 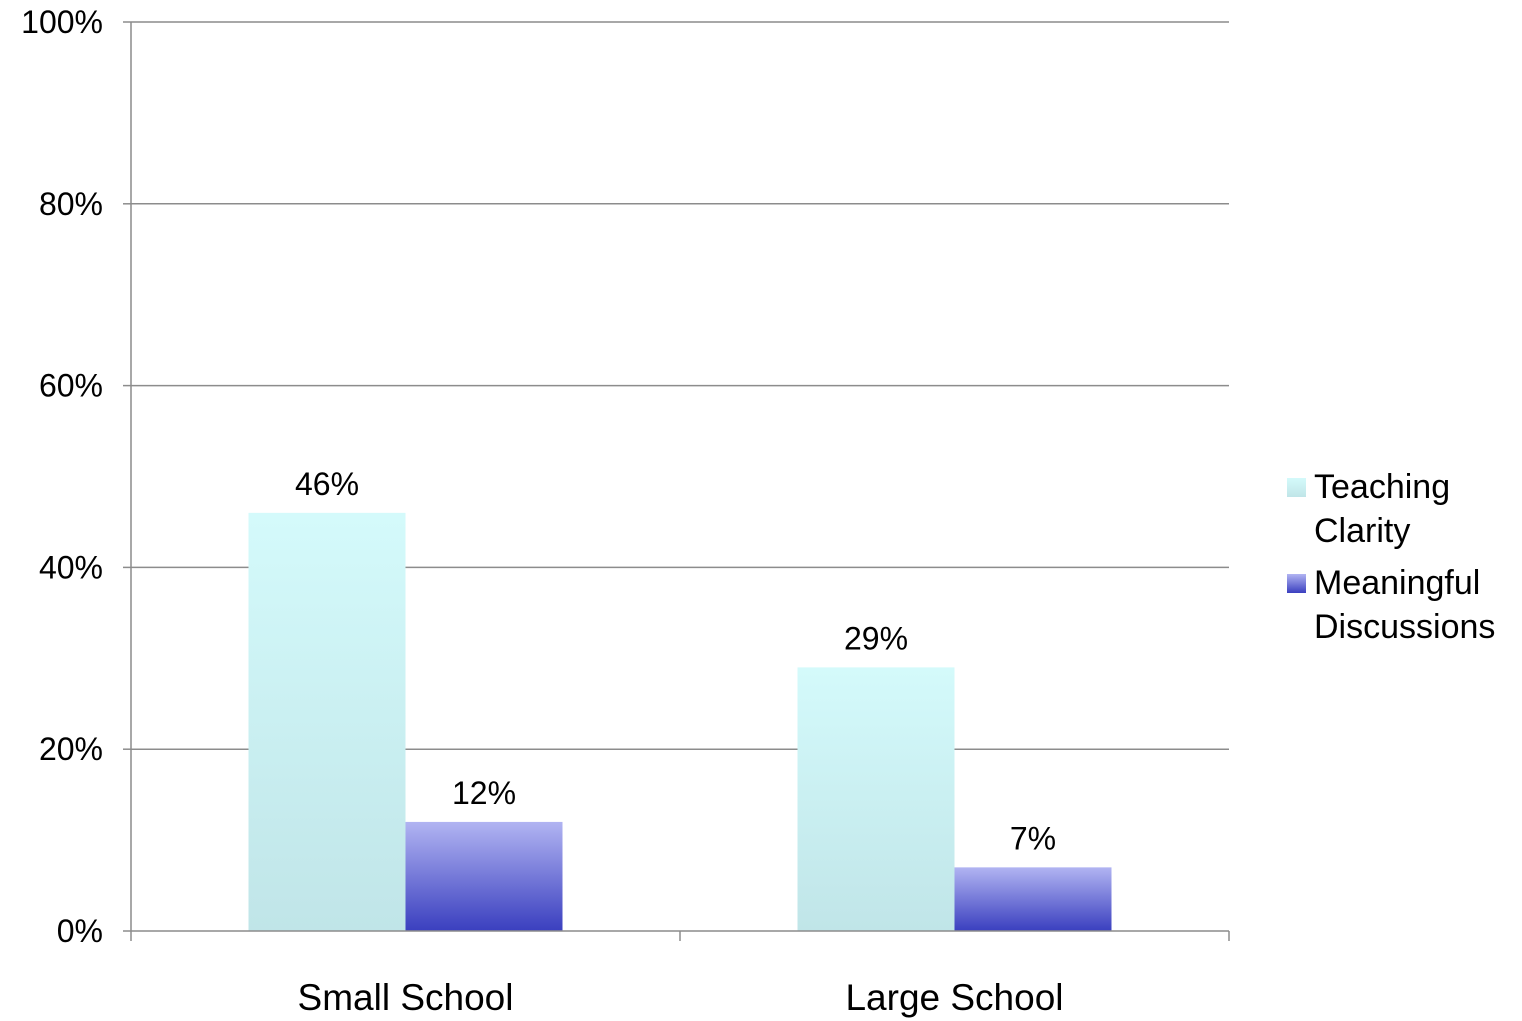 I want to click on data-label: 12%, so click(x=484, y=793).